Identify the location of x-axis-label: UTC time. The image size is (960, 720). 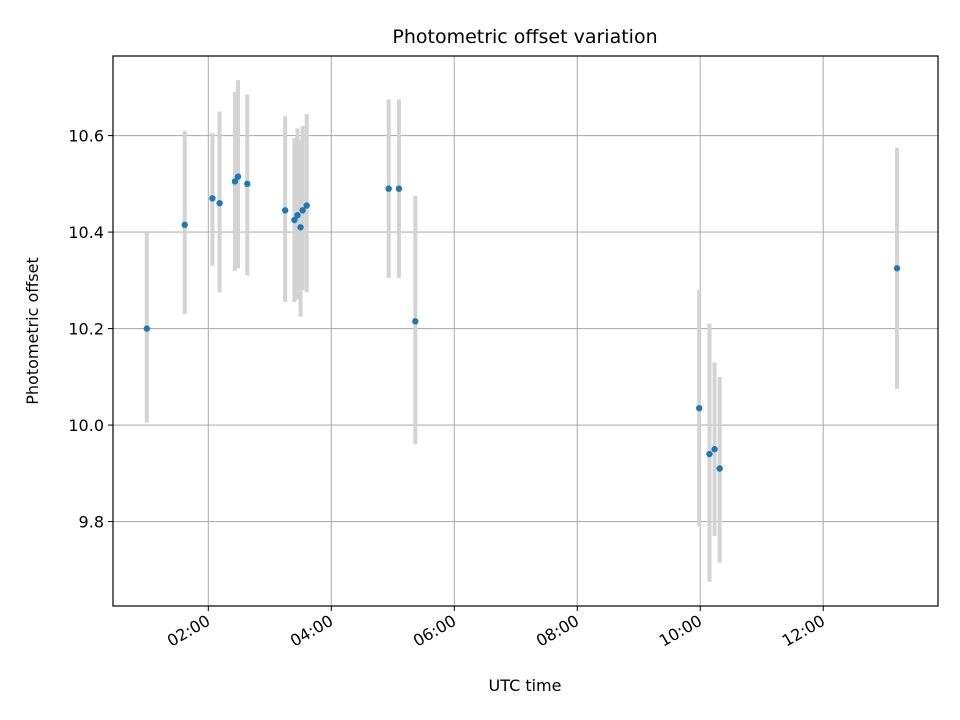
(525, 685).